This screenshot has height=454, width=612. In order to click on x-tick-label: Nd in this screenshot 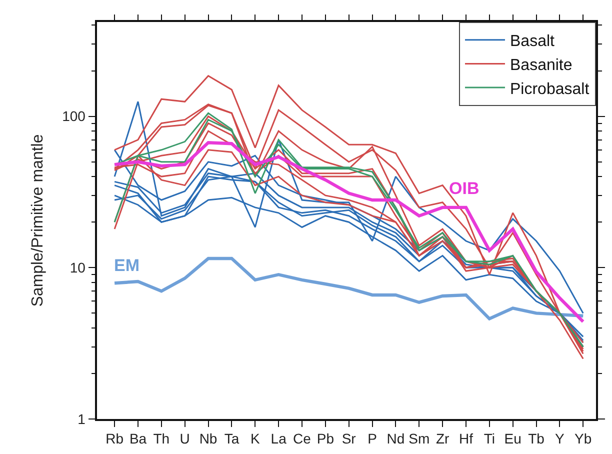, I will do `click(395, 438)`.